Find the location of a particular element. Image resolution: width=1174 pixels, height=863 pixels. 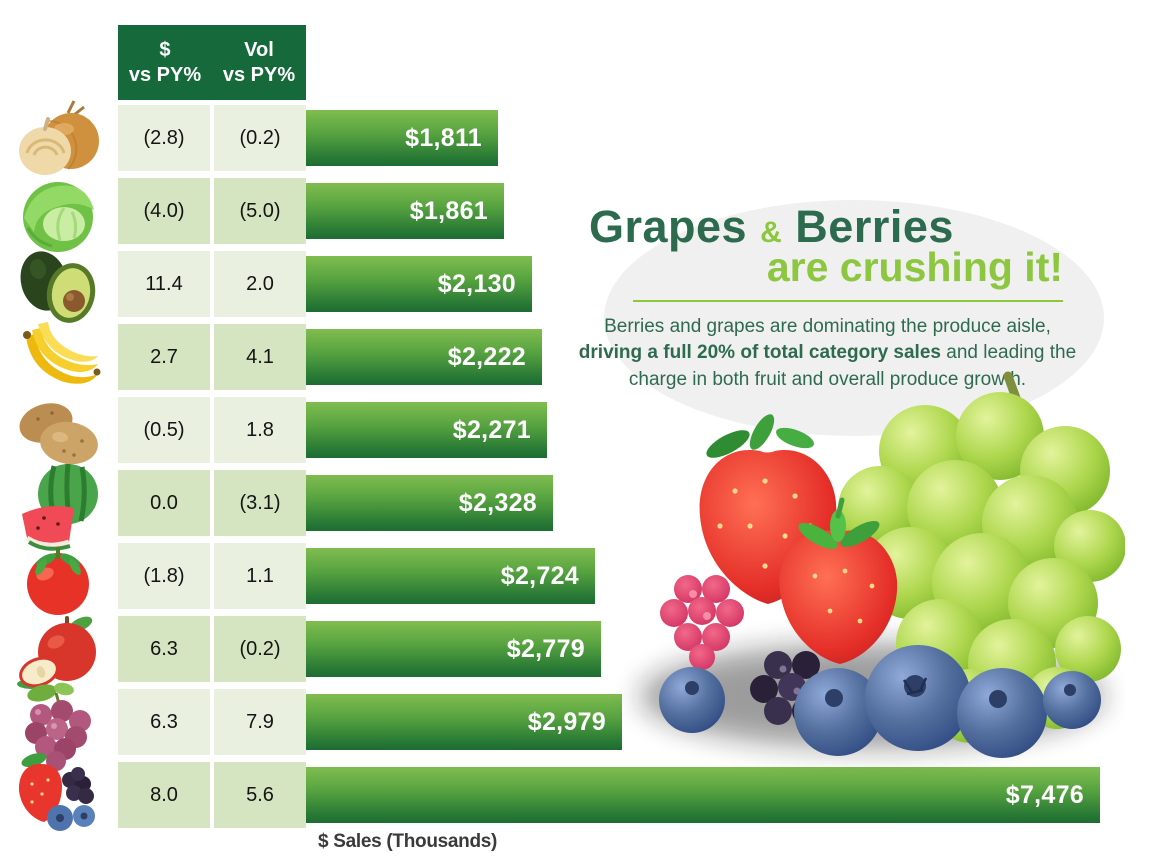

sales-bar: $7,476 is located at coordinates (703, 795).